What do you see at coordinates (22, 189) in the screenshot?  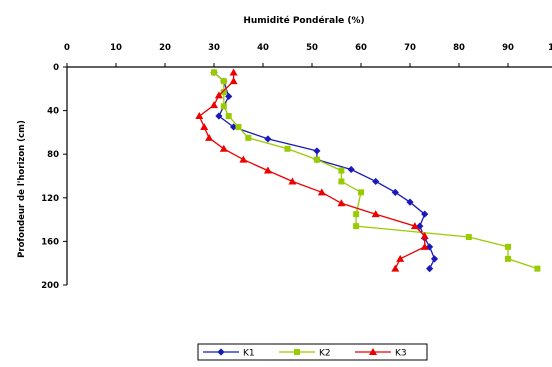 I see `y-axis-label: Profondeur de l'horizon (cm)` at bounding box center [22, 189].